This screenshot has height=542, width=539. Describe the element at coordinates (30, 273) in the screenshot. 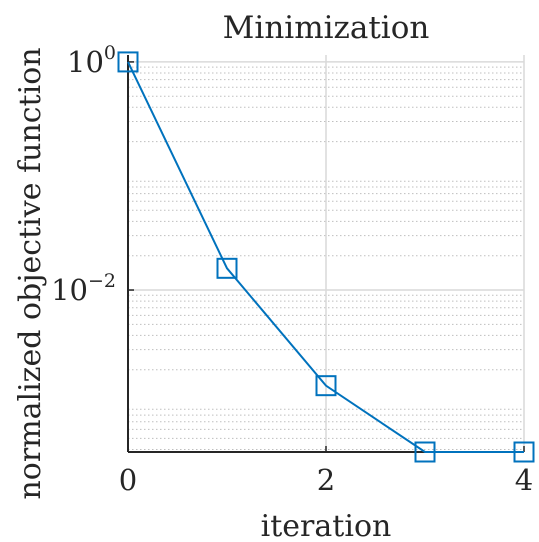

I see `y-axis-label: normalized objective function` at that location.